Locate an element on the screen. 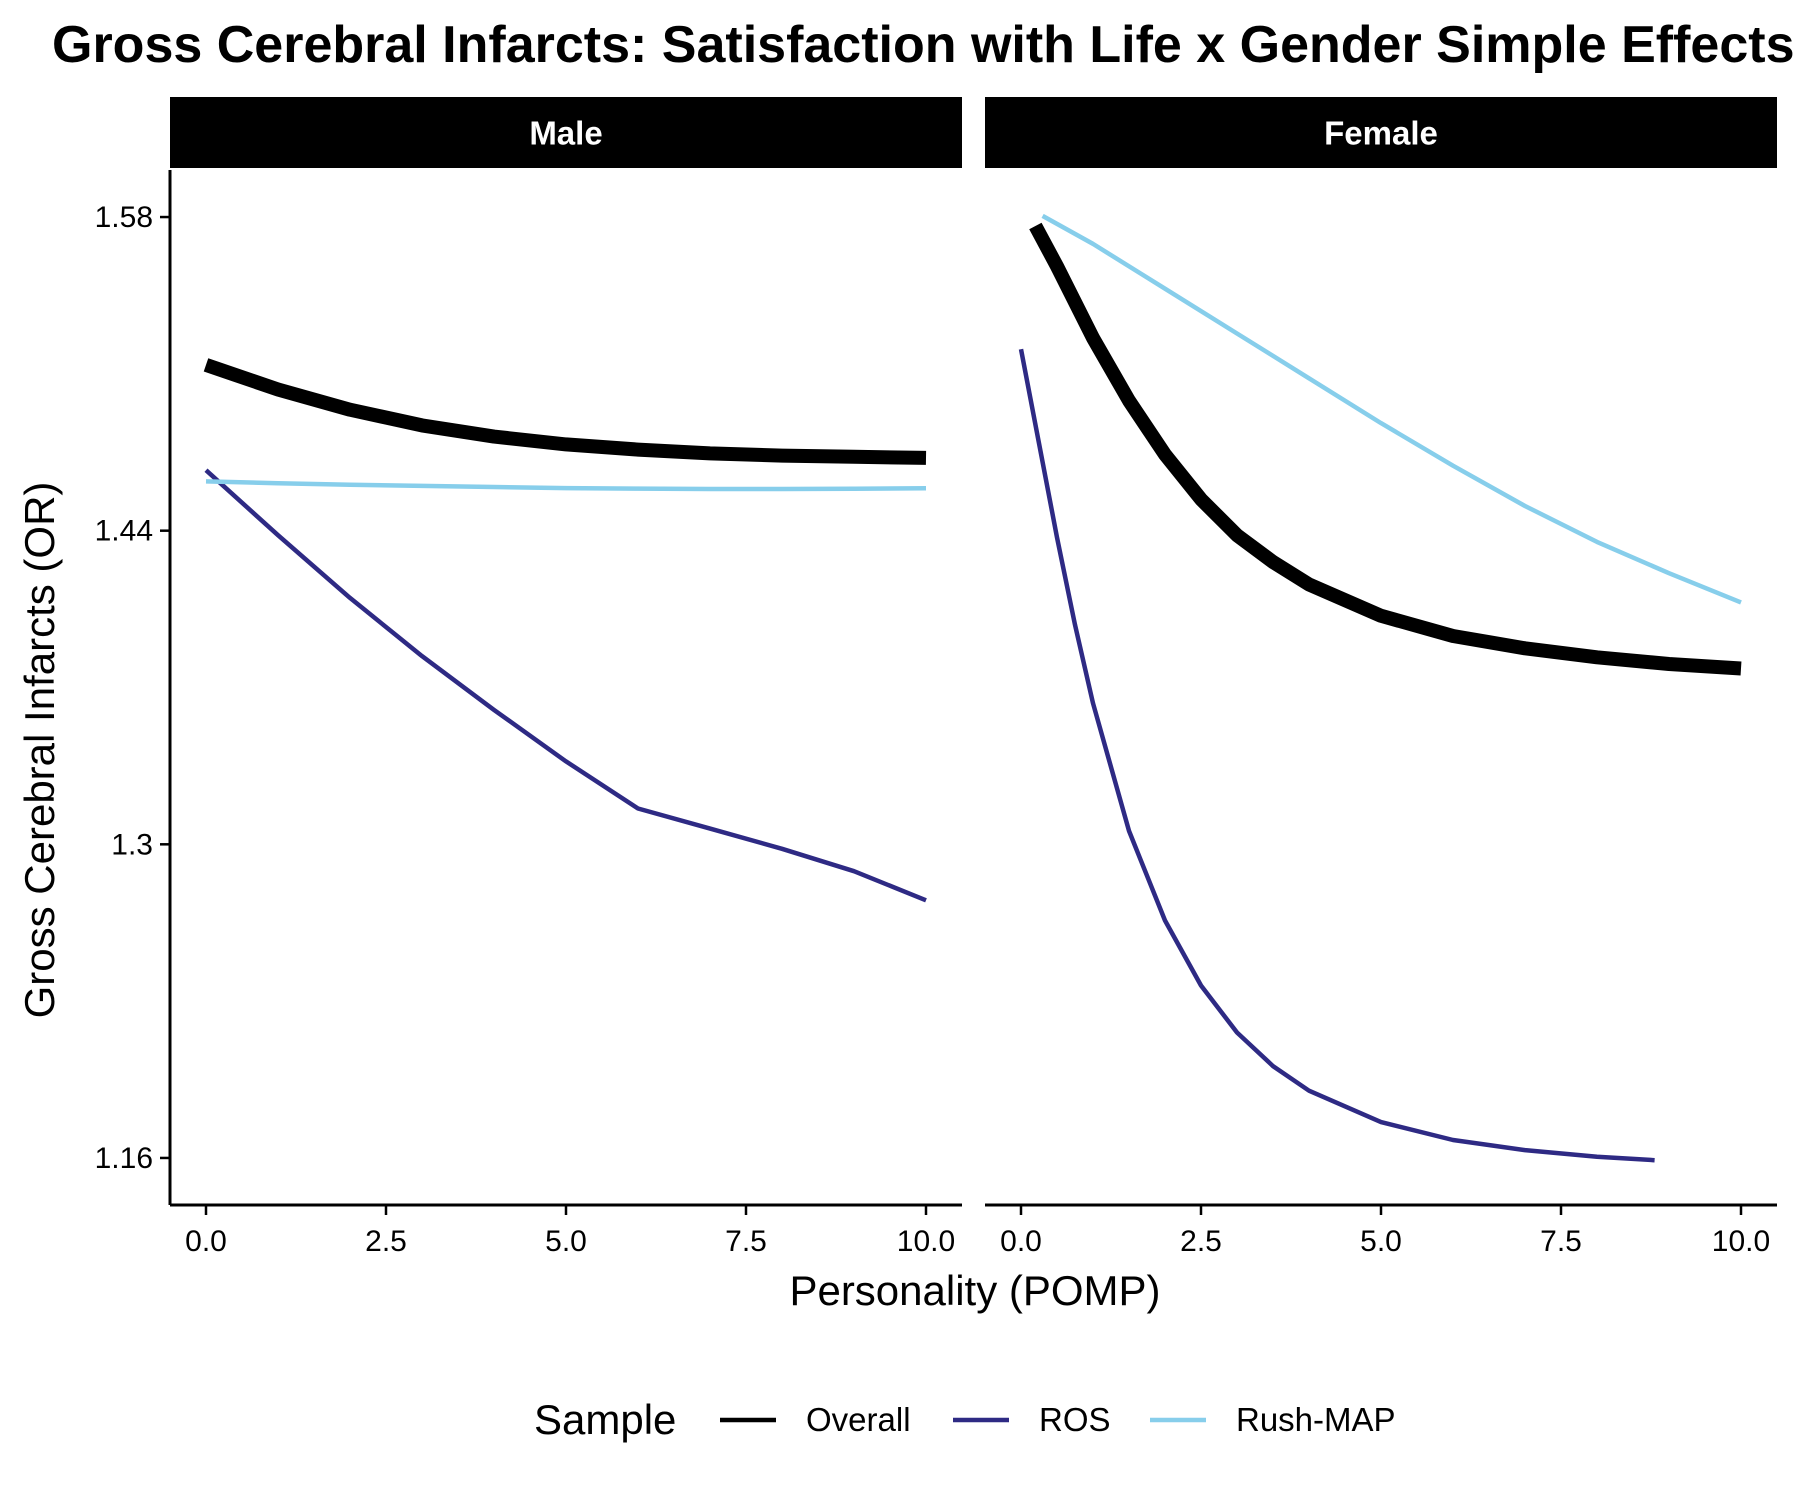  legend-items: Overall ROS Rush-MAP is located at coordinates (1058, 1419).